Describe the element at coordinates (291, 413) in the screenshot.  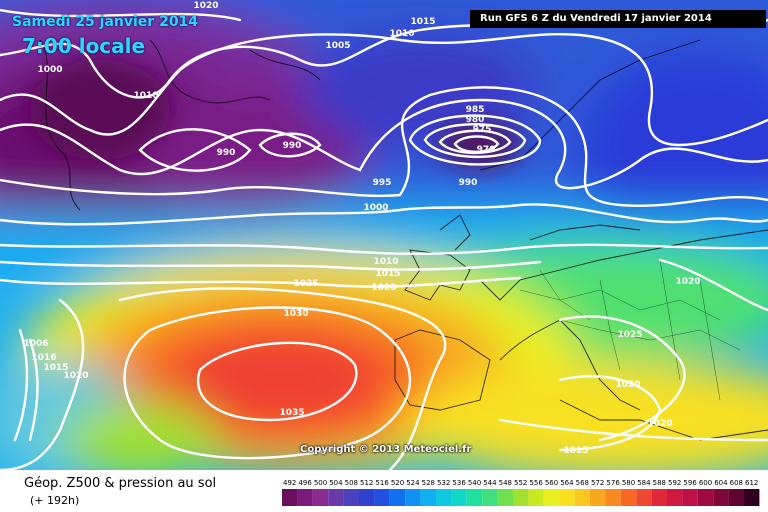
I see `isobar-label: 1035` at that location.